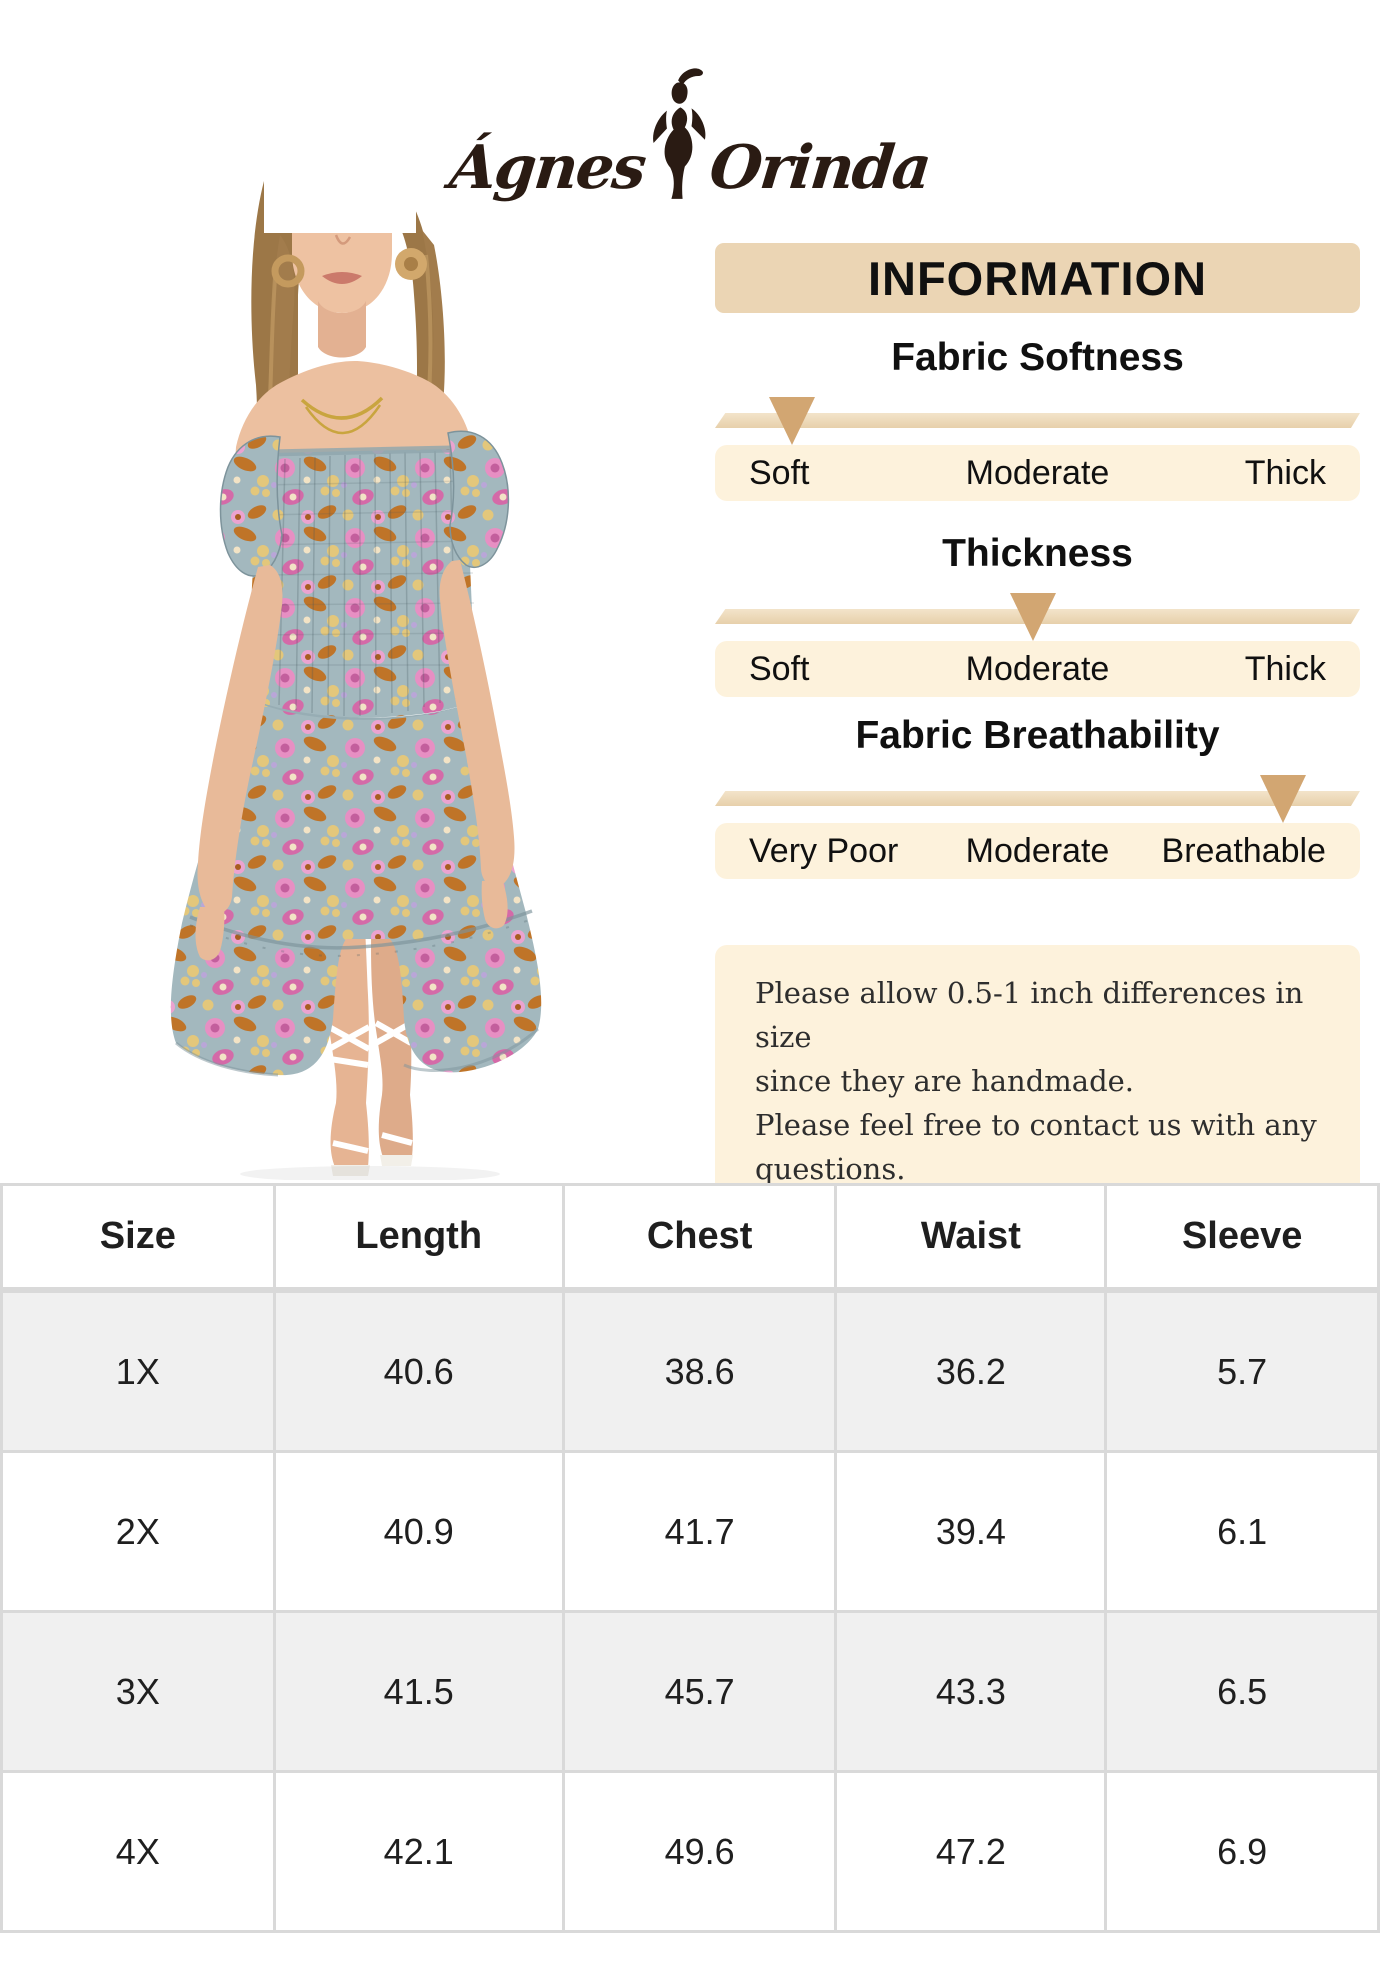 Image resolution: width=1380 pixels, height=1986 pixels. Describe the element at coordinates (1242, 1370) in the screenshot. I see `cell-sleeve: 5.7` at that location.